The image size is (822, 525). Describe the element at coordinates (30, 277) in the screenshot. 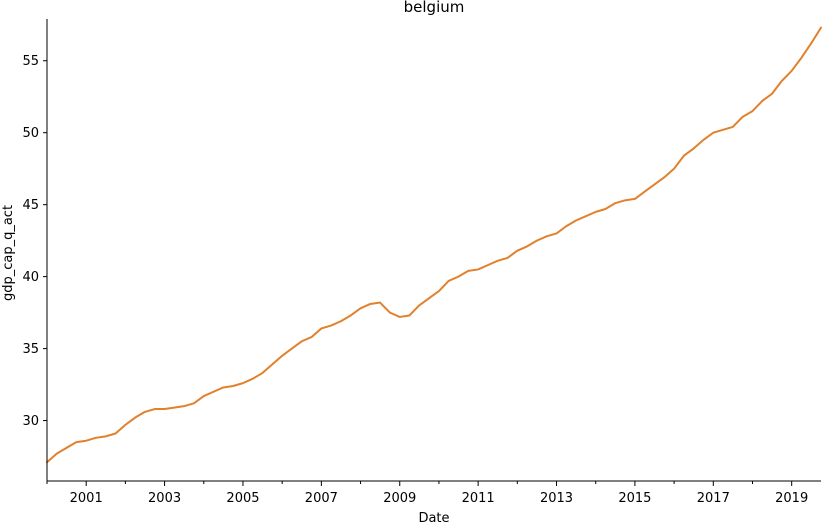

I see `y-tick-label: 40` at that location.